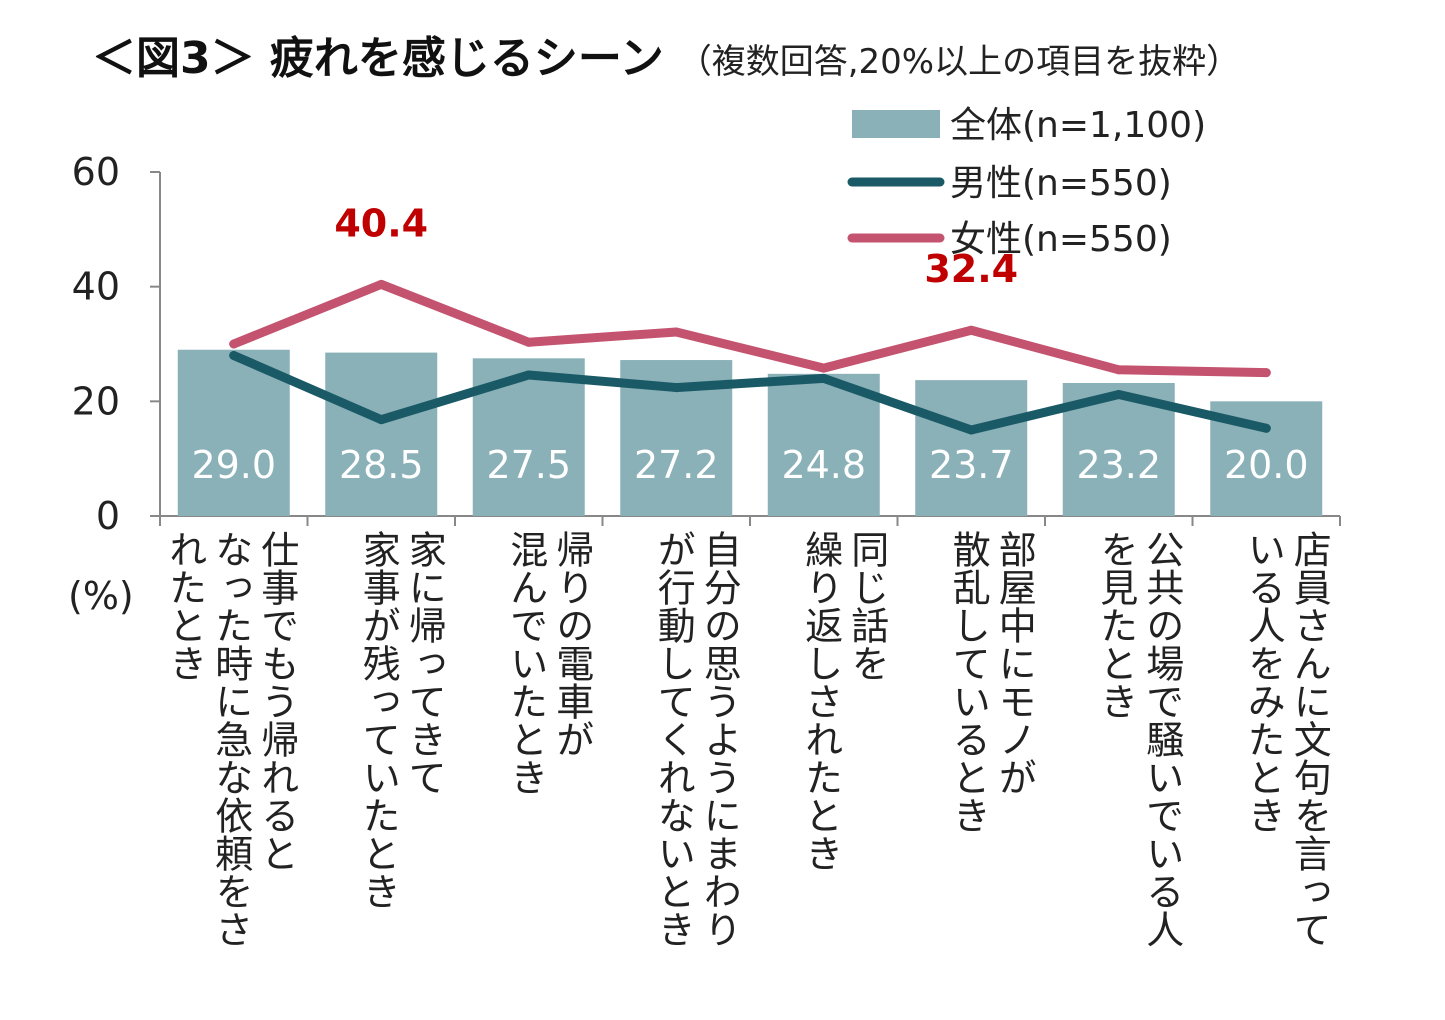  Describe the element at coordinates (843, 701) in the screenshot. I see `category-label: 同じ話を 繰り返しされたとき` at that location.